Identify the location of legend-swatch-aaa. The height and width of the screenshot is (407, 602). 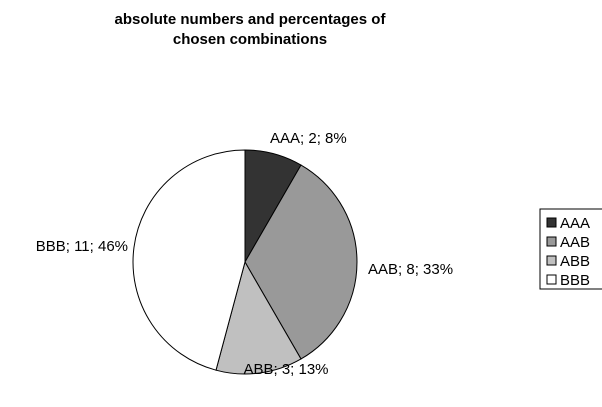
(551, 222).